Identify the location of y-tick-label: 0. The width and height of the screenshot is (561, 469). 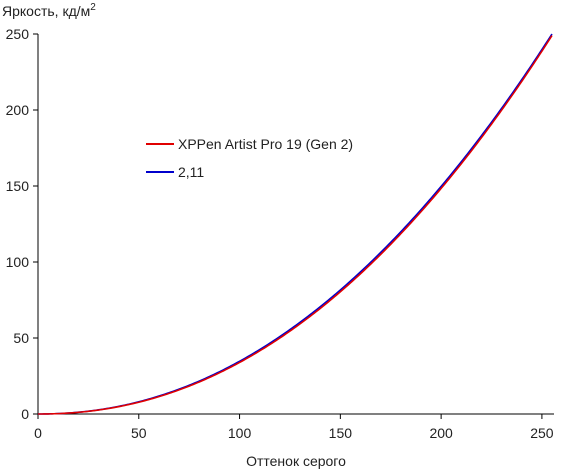
(25, 414).